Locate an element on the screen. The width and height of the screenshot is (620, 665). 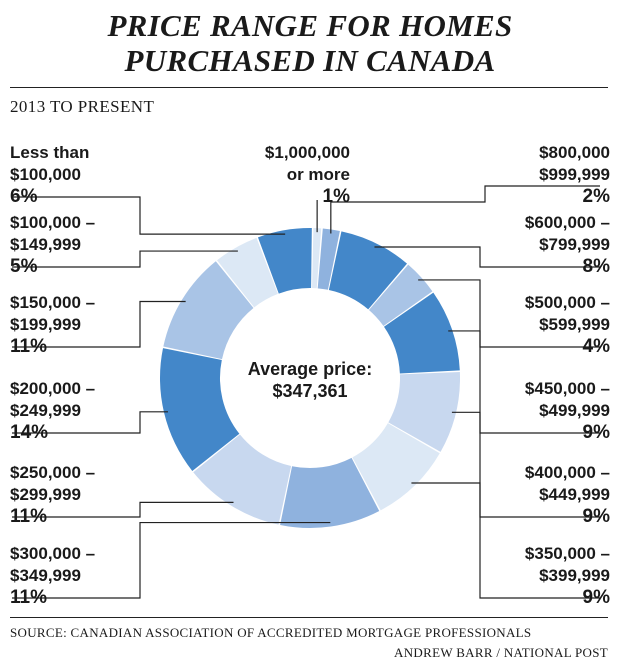
slice-range-text: $249,999 is located at coordinates (45, 410).